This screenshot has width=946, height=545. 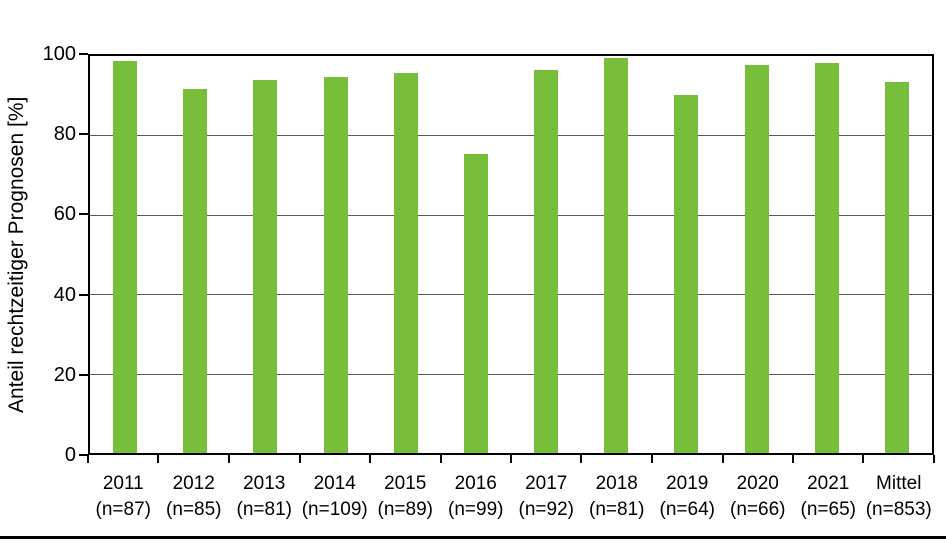 I want to click on y-tick-label-80: 80, so click(x=64, y=134).